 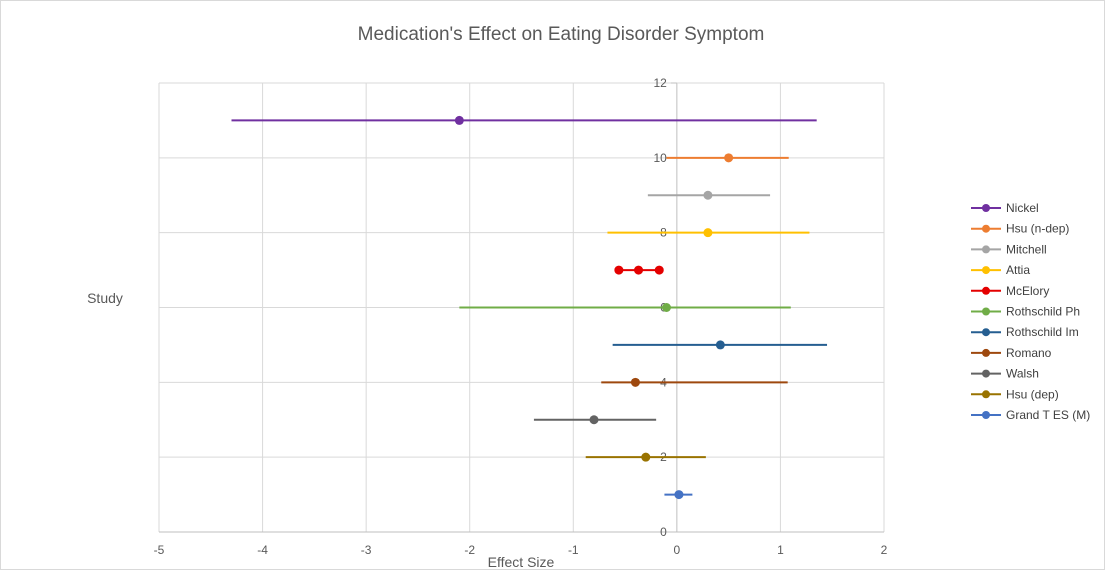 I want to click on x-tick-label: 2, so click(x=884, y=550).